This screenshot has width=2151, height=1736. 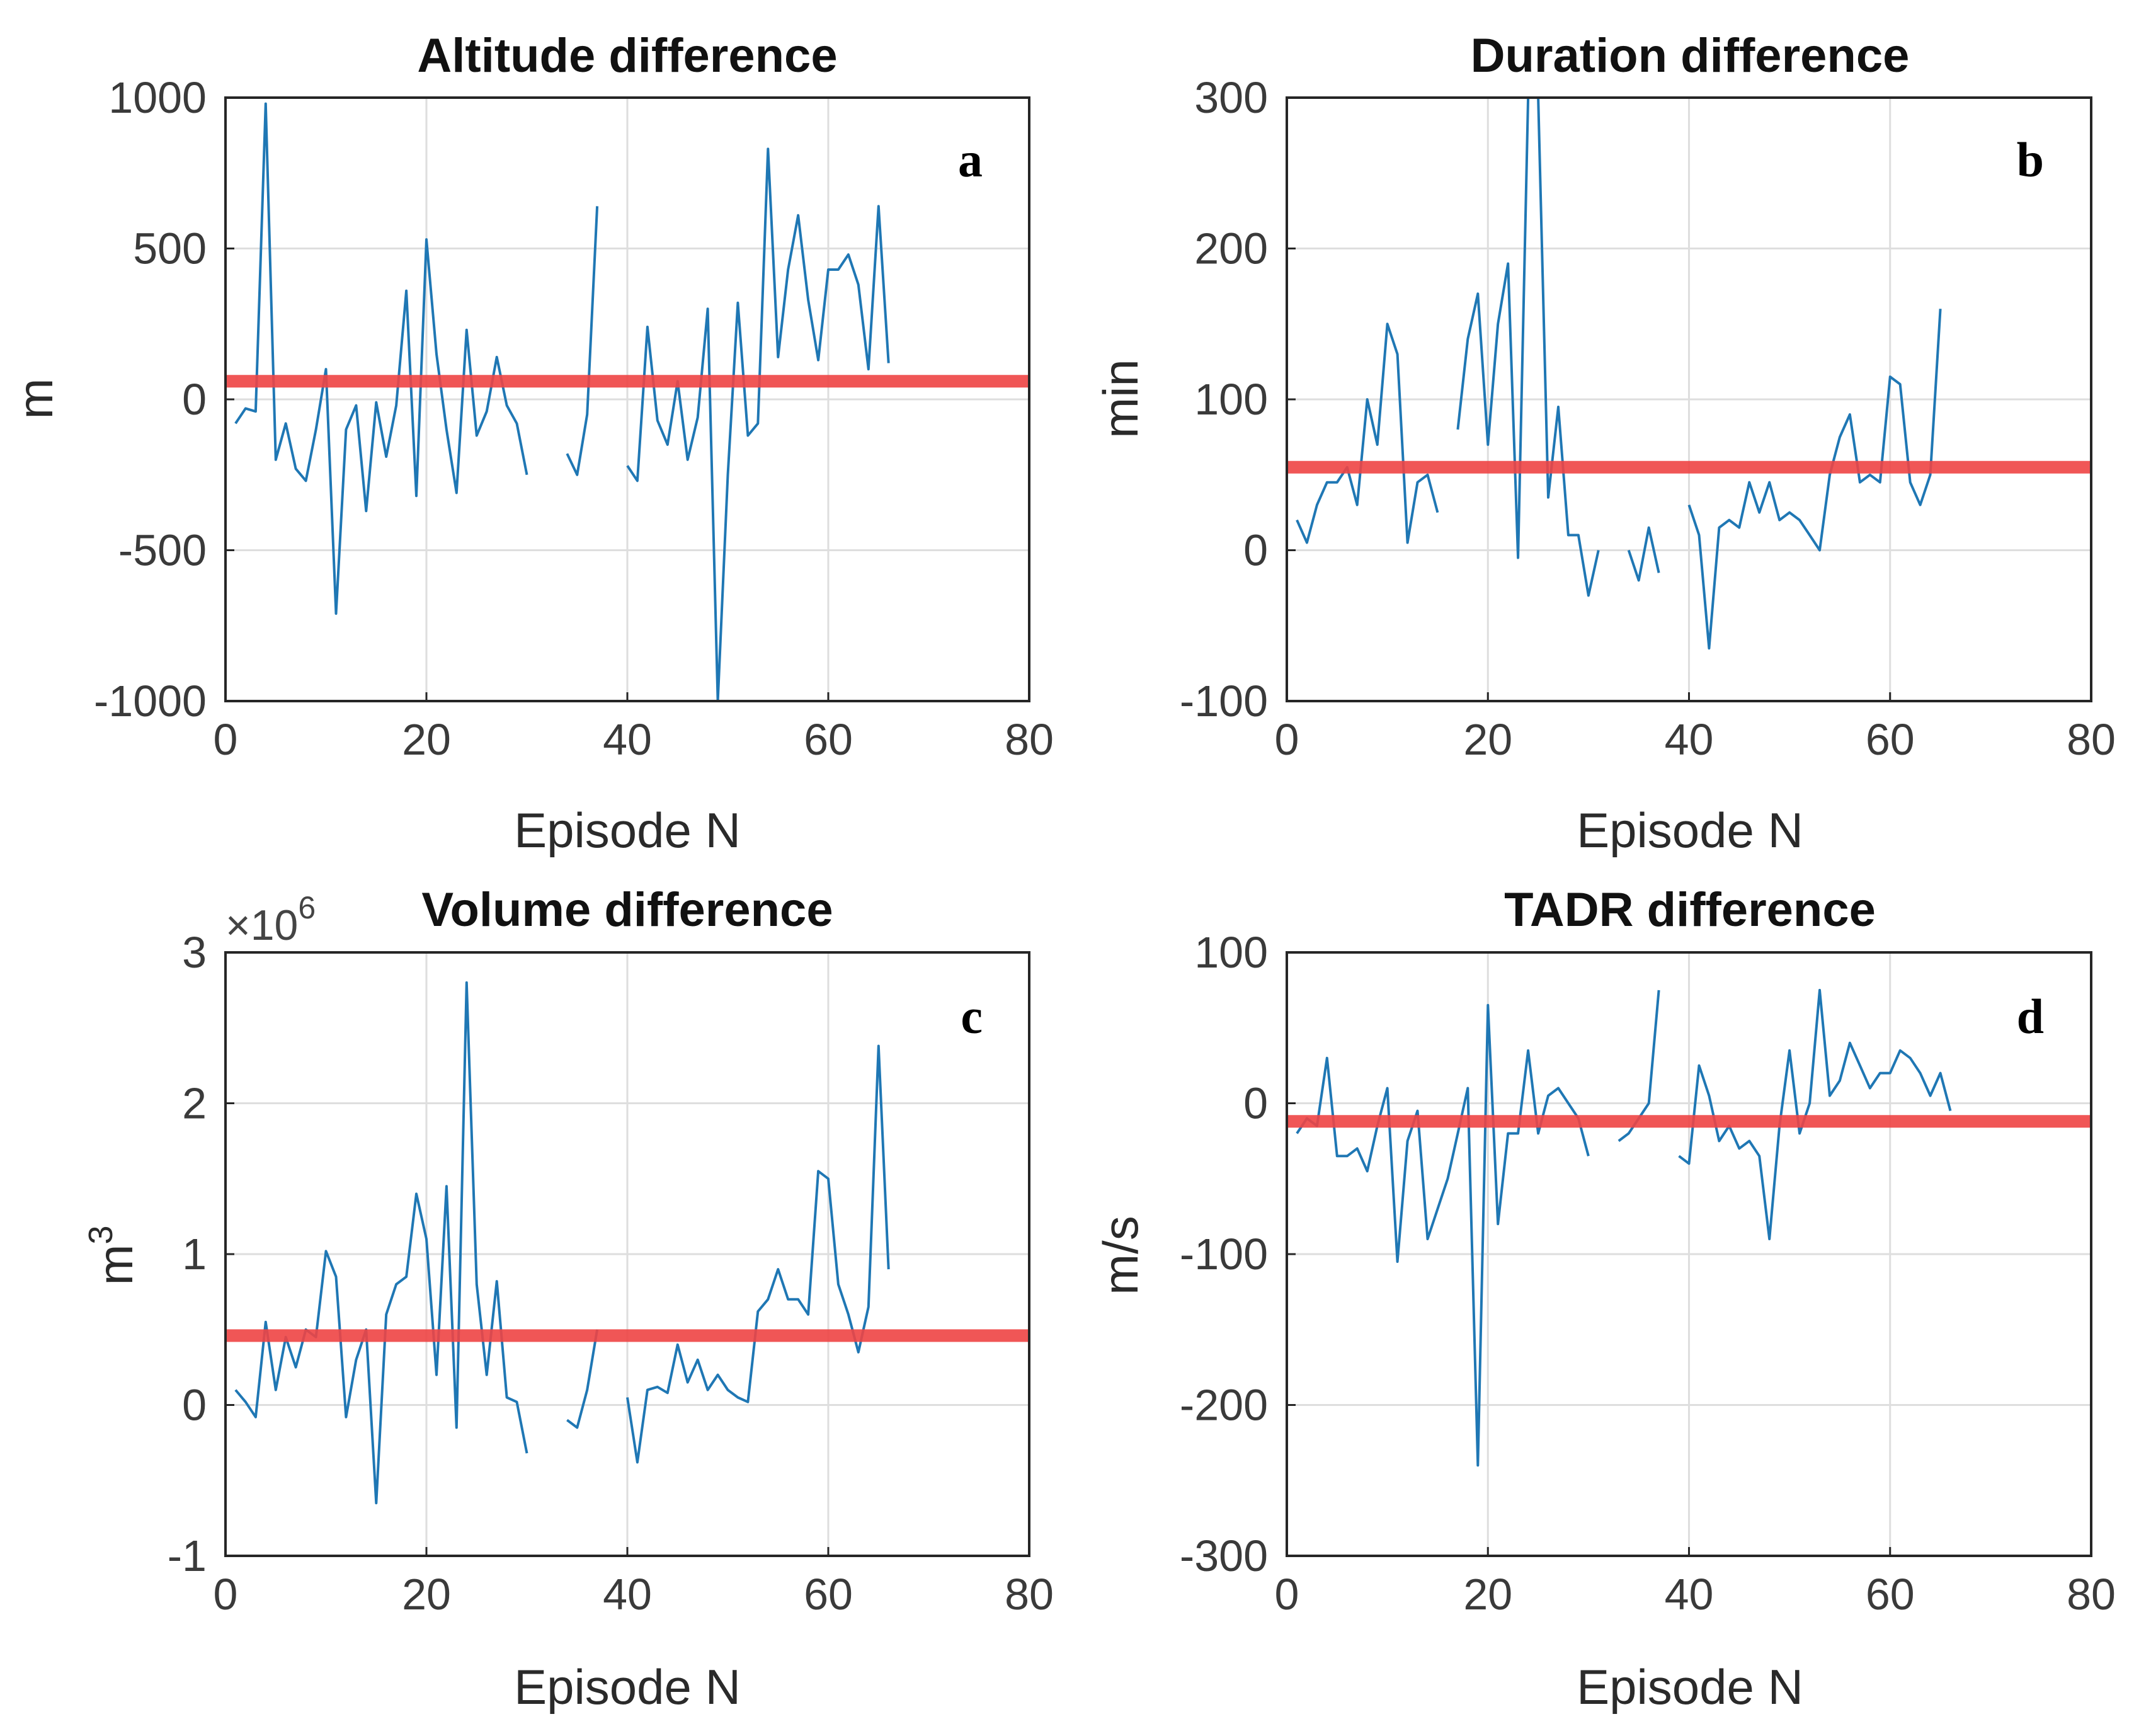 I want to click on panel-letter: b, so click(x=2030, y=159).